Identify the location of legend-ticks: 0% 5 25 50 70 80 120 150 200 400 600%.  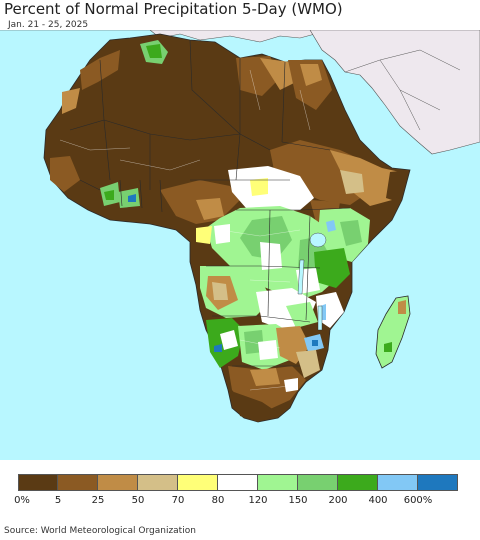
(246, 502).